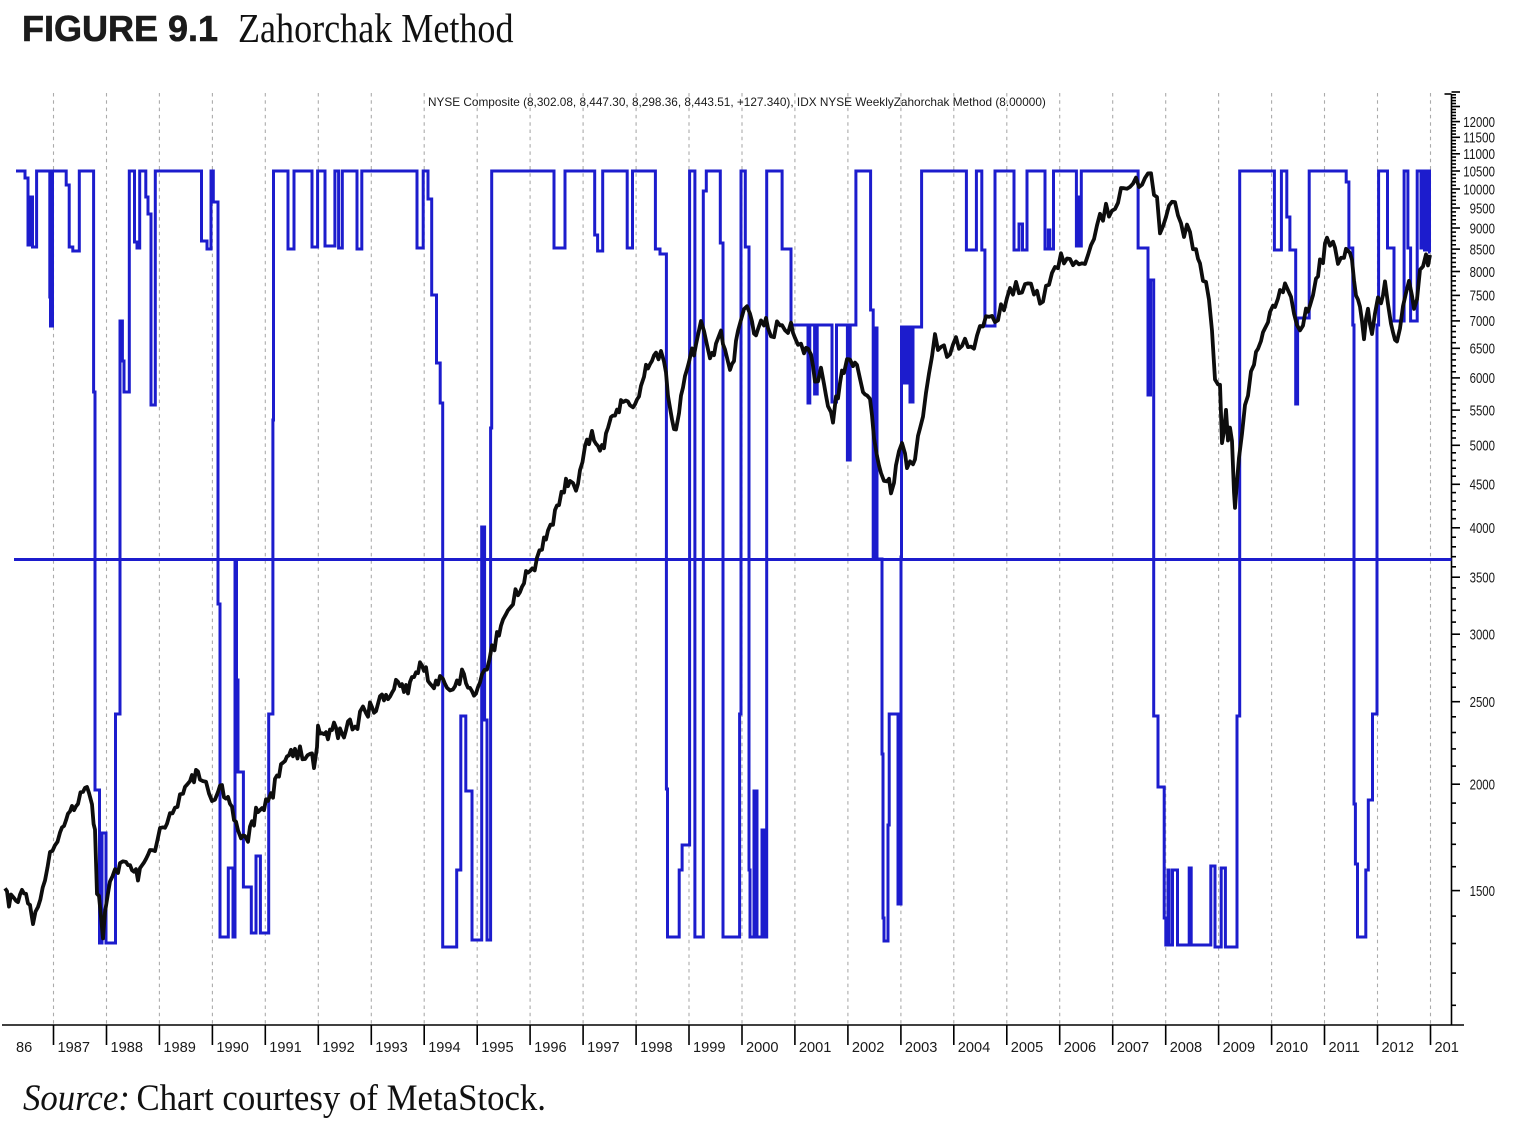 This screenshot has height=1140, width=1536. What do you see at coordinates (1482, 485) in the screenshot?
I see `svg-text: 4500` at bounding box center [1482, 485].